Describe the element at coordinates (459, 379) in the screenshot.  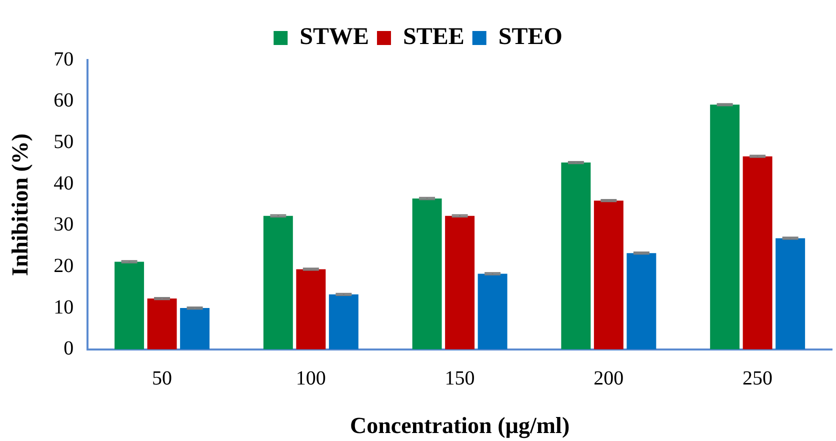
I see `x-tick-label: 150` at that location.